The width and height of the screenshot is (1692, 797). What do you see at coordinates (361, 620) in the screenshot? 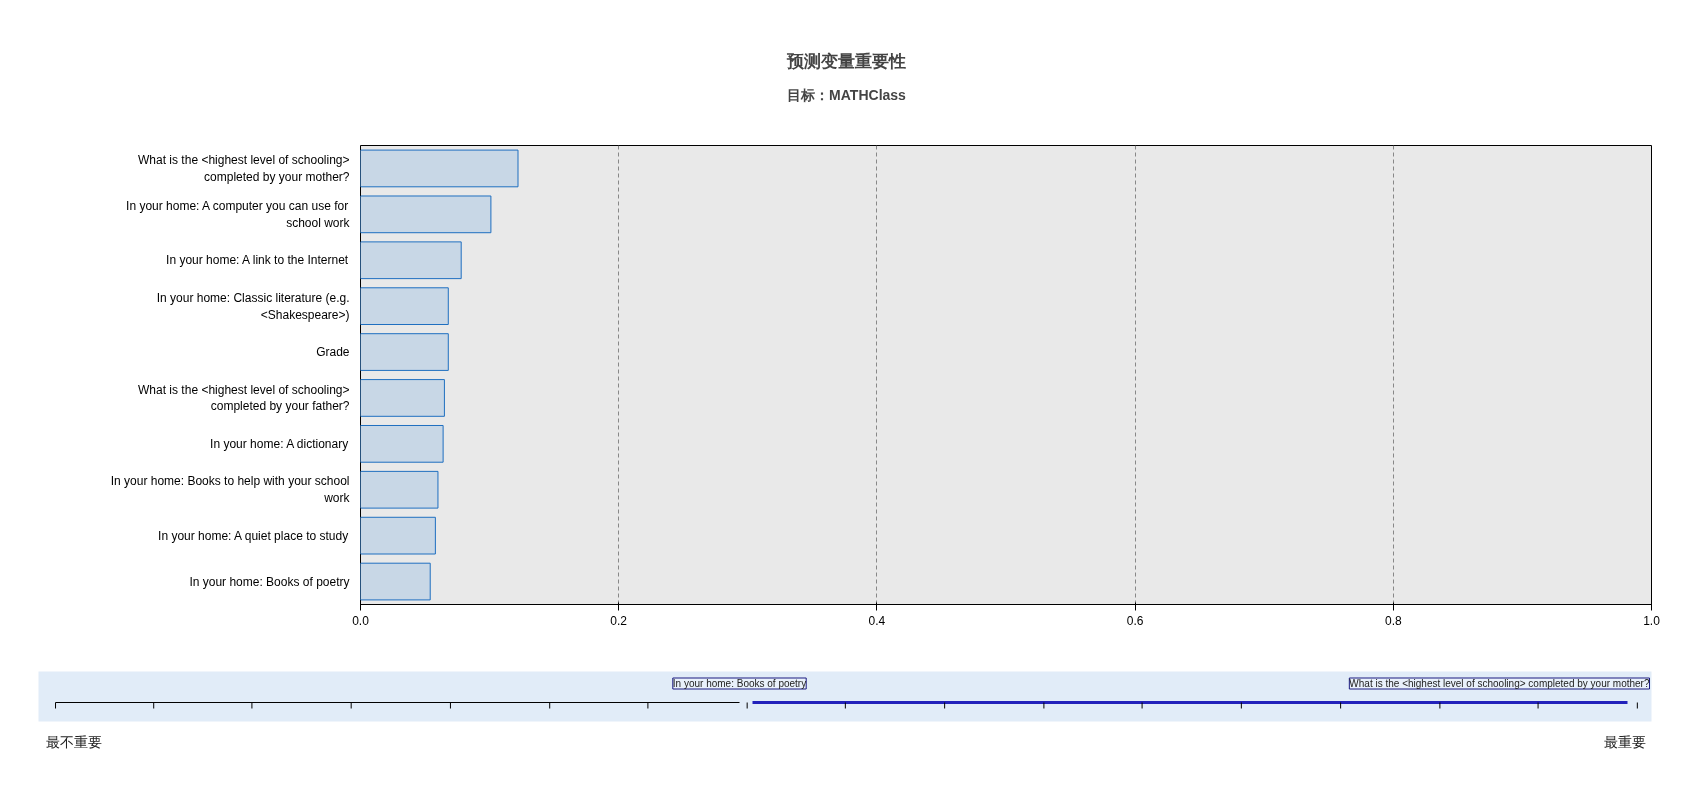
I see `x-tick-label: 0.0` at bounding box center [361, 620].